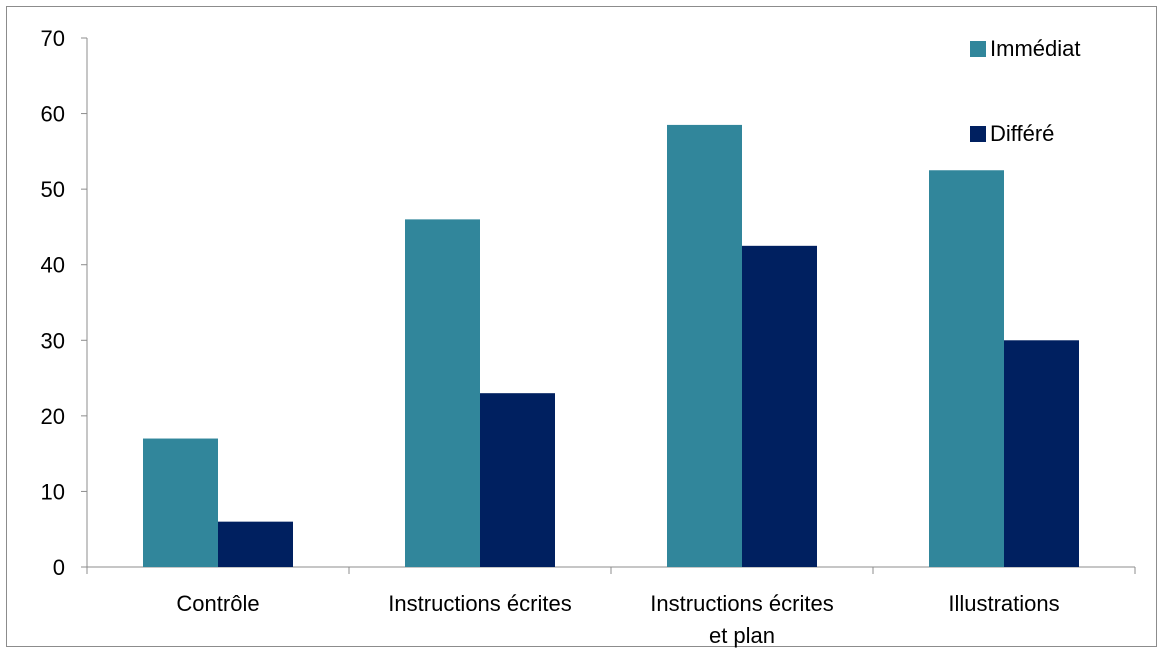 Image resolution: width=1165 pixels, height=653 pixels. Describe the element at coordinates (53, 38) in the screenshot. I see `y-tick-label: 70` at that location.